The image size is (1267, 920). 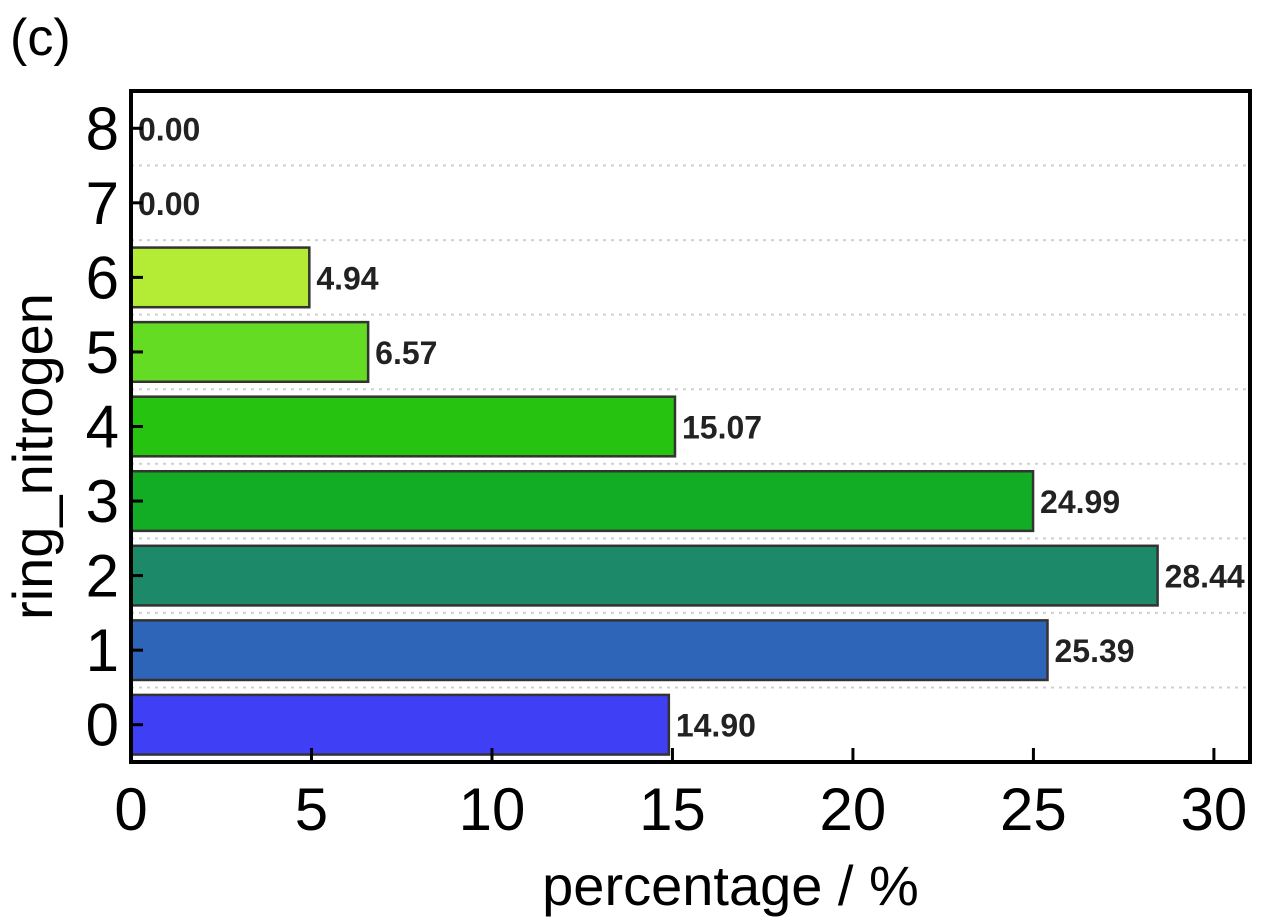 What do you see at coordinates (672, 809) in the screenshot?
I see `x-tick-label: 15` at bounding box center [672, 809].